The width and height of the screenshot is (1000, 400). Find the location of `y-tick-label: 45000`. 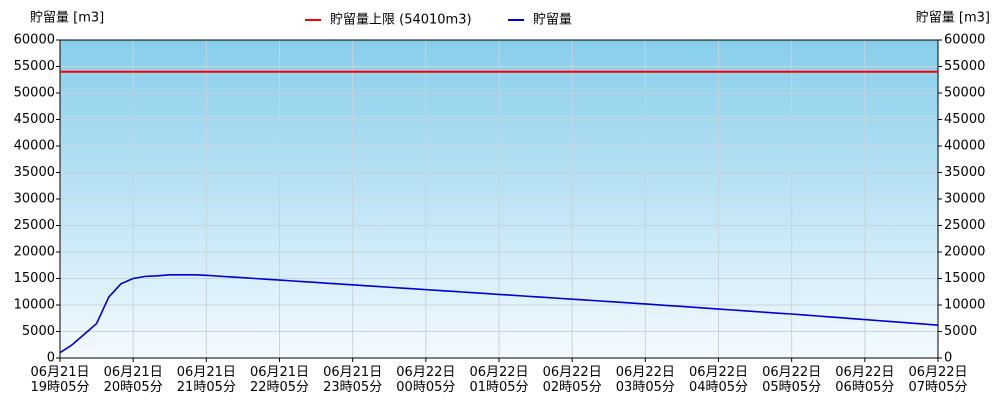

y-tick-label: 45000 is located at coordinates (34, 119).